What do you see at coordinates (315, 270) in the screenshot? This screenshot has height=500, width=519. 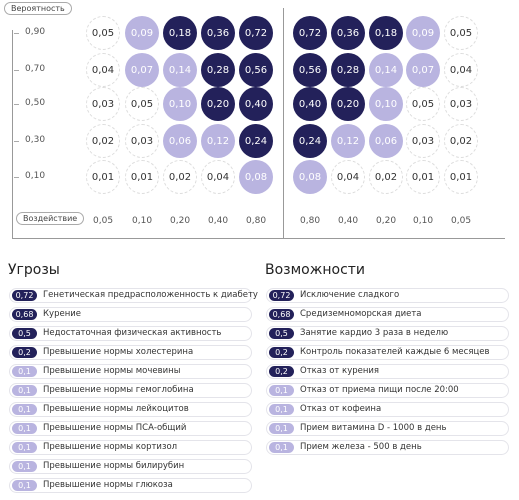 I see `opportunities-title: Возможности` at bounding box center [315, 270].